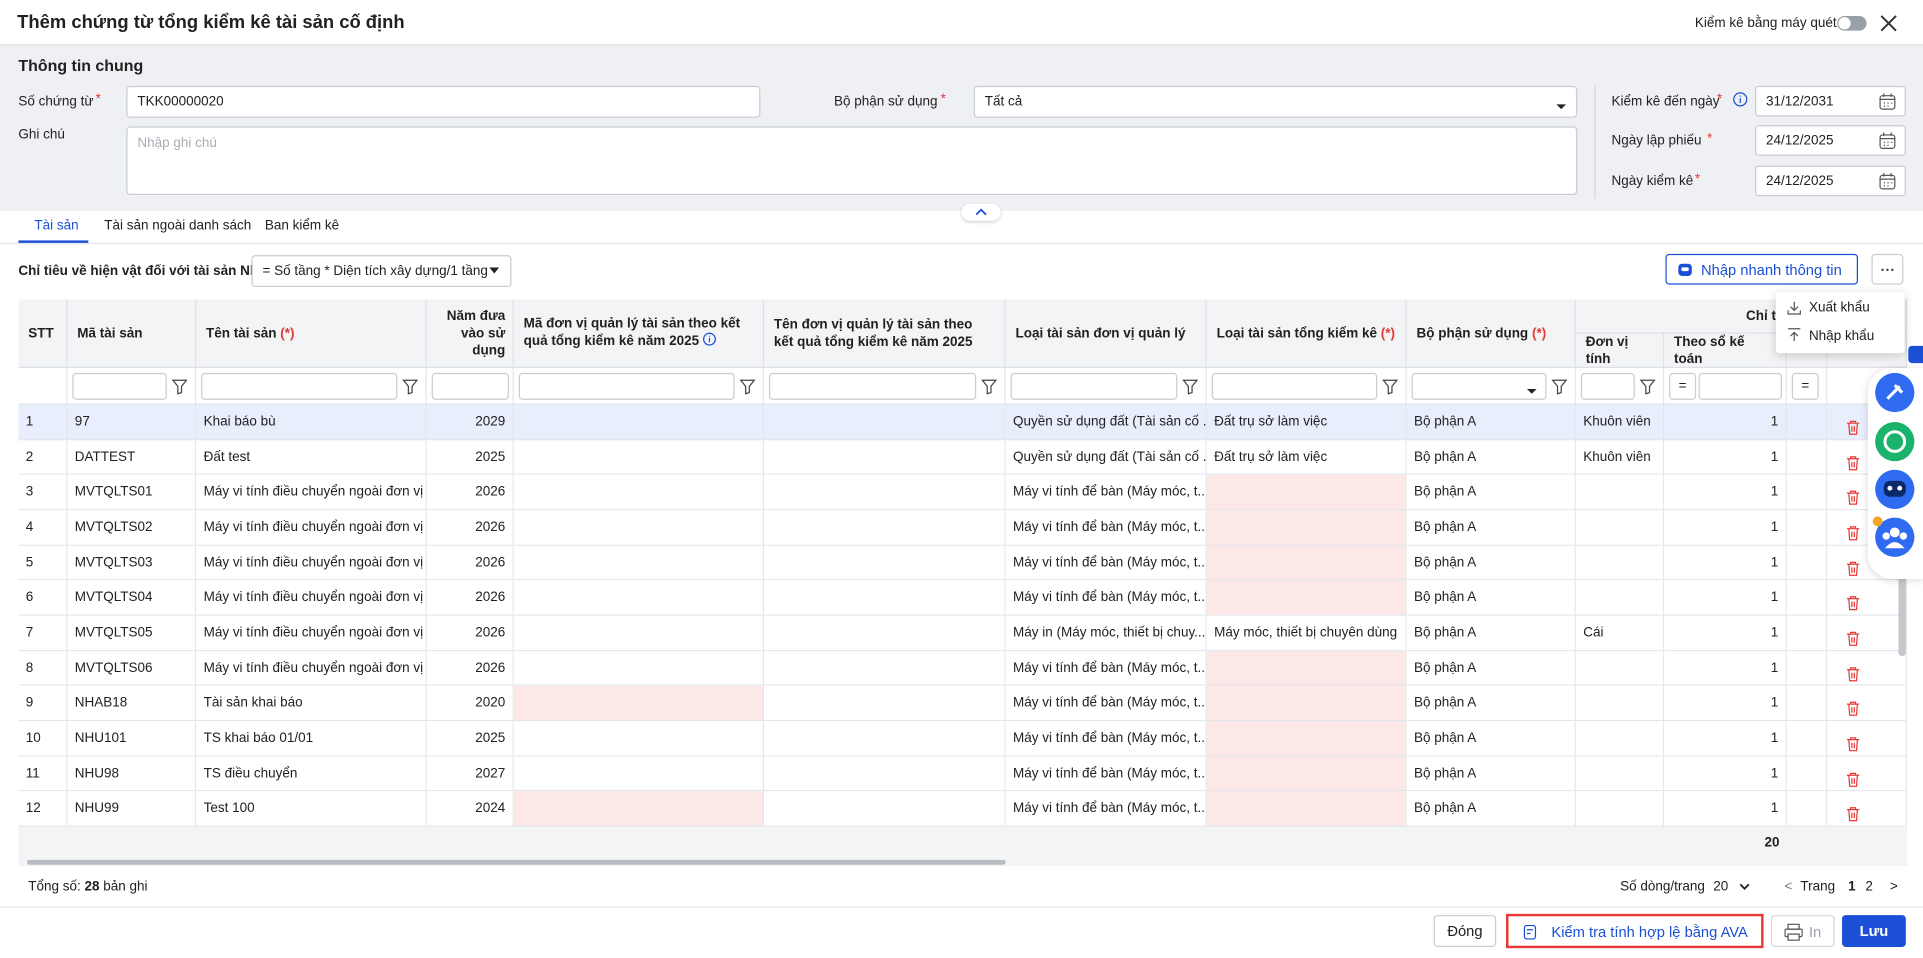 The width and height of the screenshot is (1923, 958). What do you see at coordinates (1595, 142) in the screenshot?
I see `divider` at bounding box center [1595, 142].